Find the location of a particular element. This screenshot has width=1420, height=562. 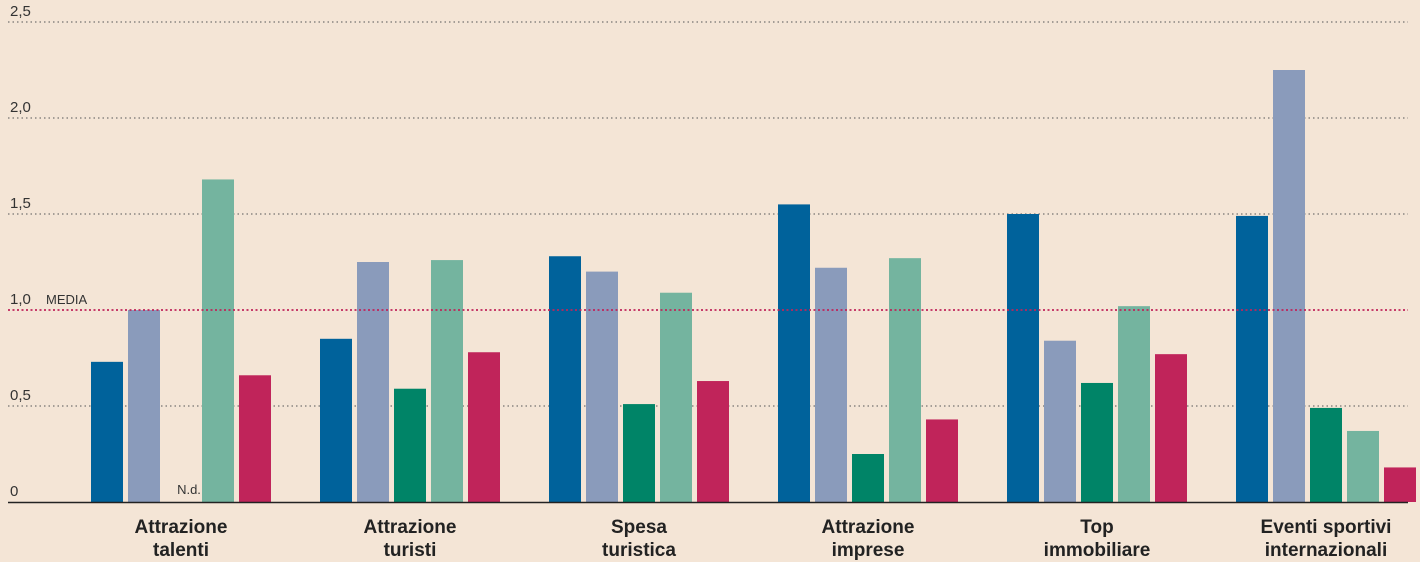

y-tick-label: 0,5 is located at coordinates (20, 395).